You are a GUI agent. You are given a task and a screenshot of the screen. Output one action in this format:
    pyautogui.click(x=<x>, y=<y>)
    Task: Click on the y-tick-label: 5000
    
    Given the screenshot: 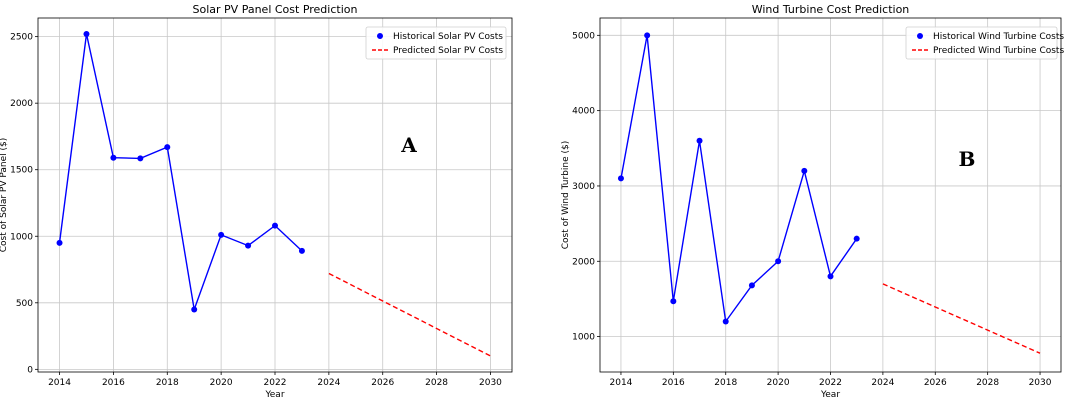 What is the action you would take?
    pyautogui.click(x=583, y=36)
    